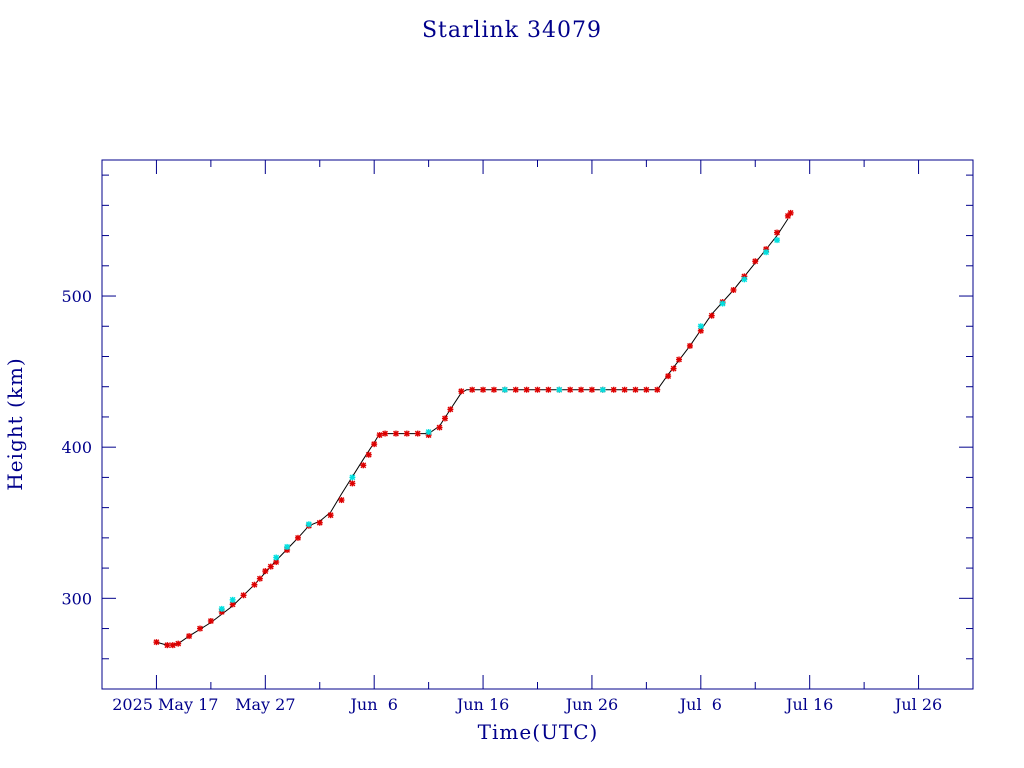 This screenshot has width=1024, height=768. Describe the element at coordinates (76, 598) in the screenshot. I see `y-tick-label: 300` at that location.